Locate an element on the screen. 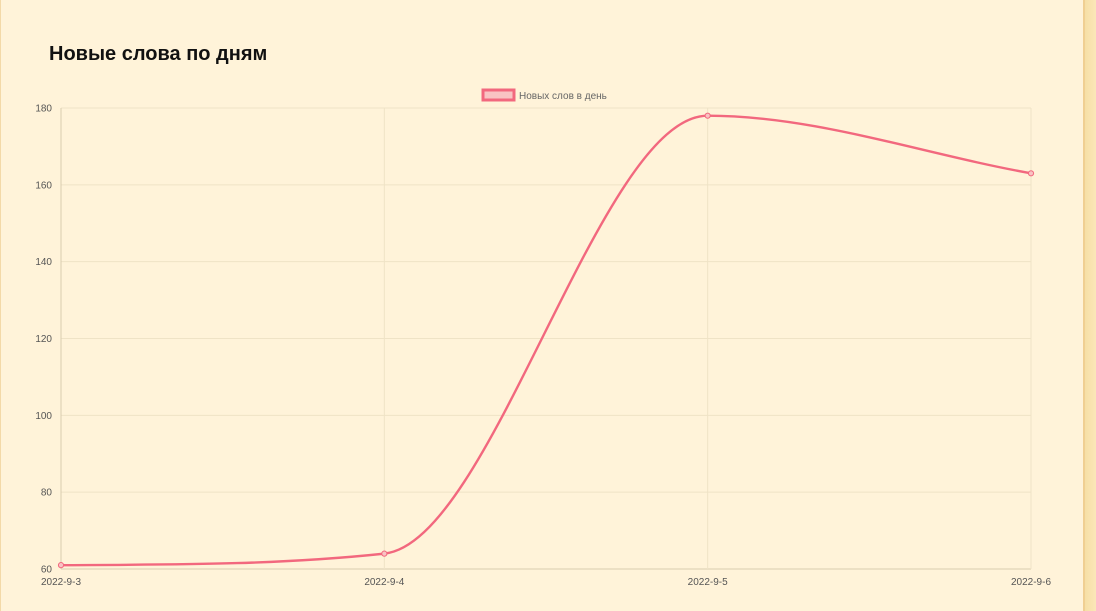 This screenshot has width=1096, height=611. y-tick-label: 180 is located at coordinates (43, 109).